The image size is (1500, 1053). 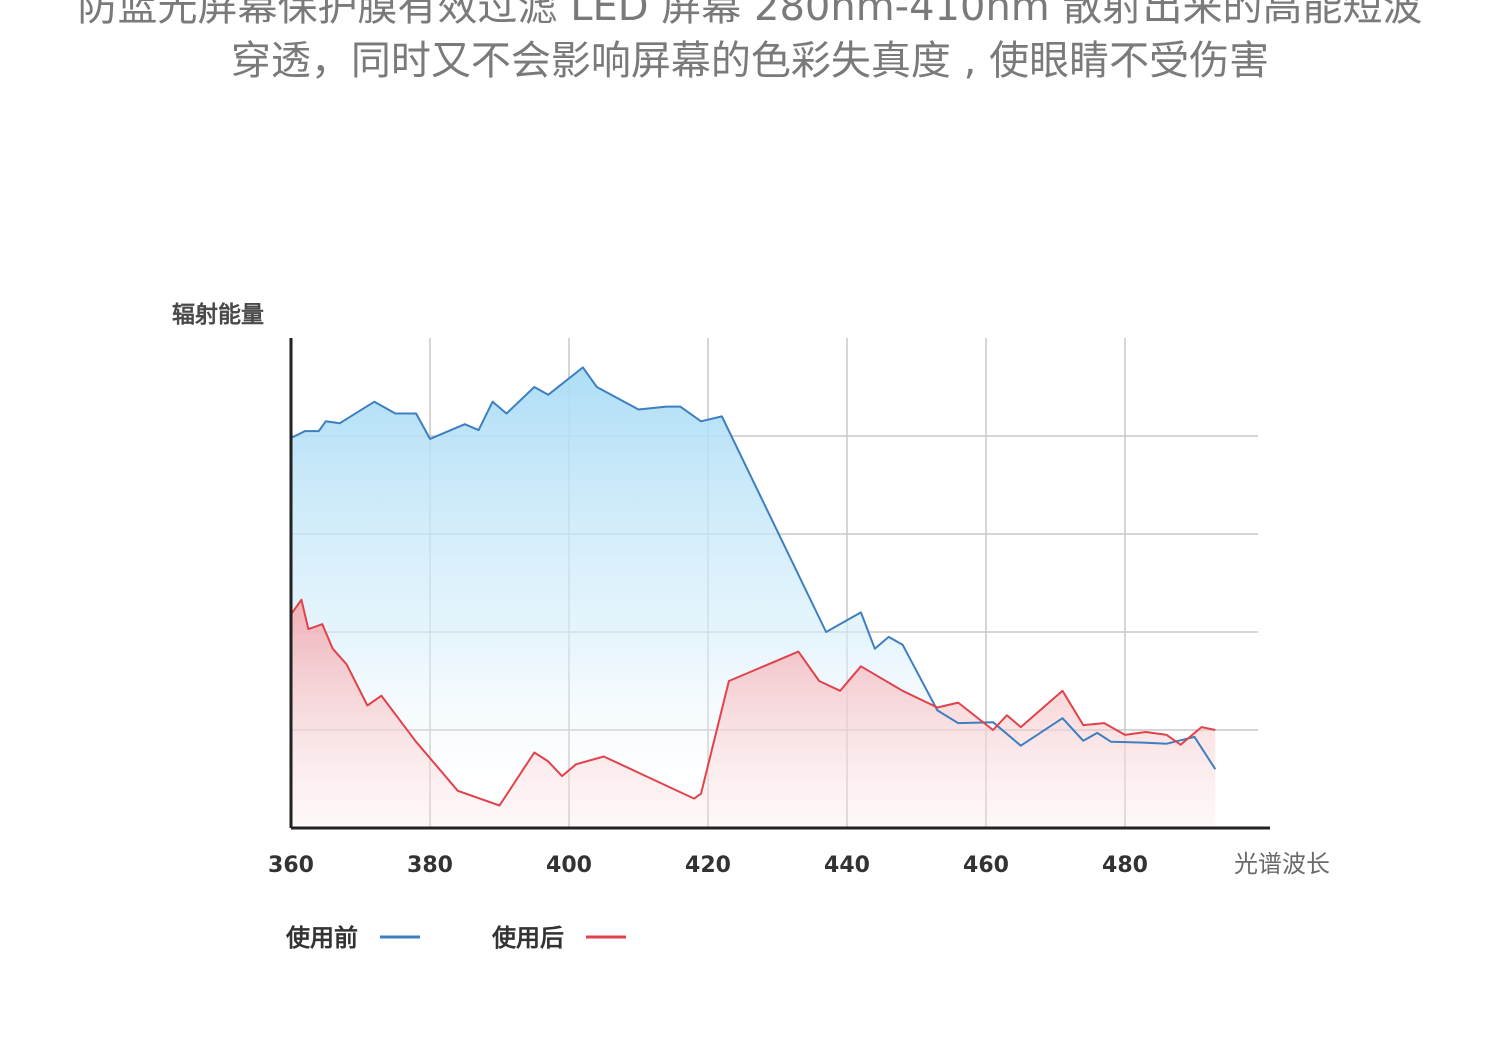 I want to click on x-tick-label: 400, so click(x=569, y=865).